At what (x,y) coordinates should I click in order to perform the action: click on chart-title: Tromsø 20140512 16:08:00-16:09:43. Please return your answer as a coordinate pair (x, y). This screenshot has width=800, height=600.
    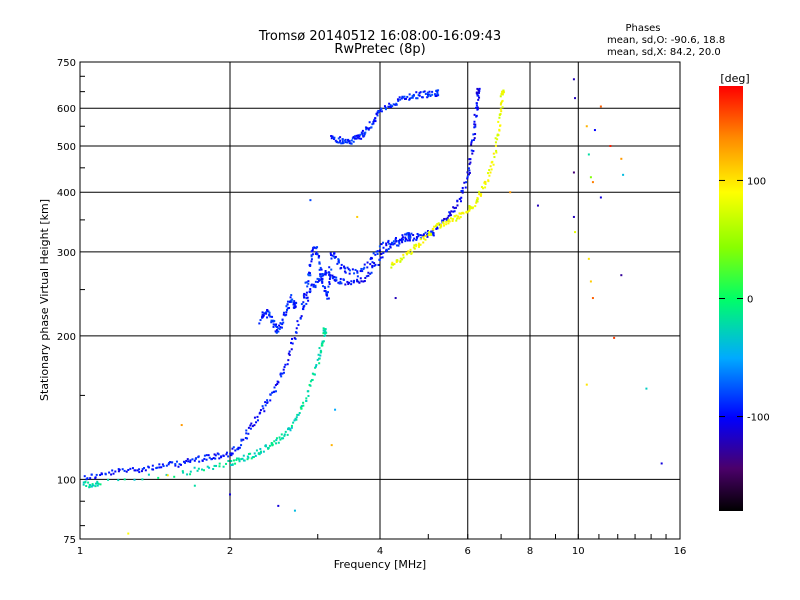
    Looking at the image, I should click on (379, 36).